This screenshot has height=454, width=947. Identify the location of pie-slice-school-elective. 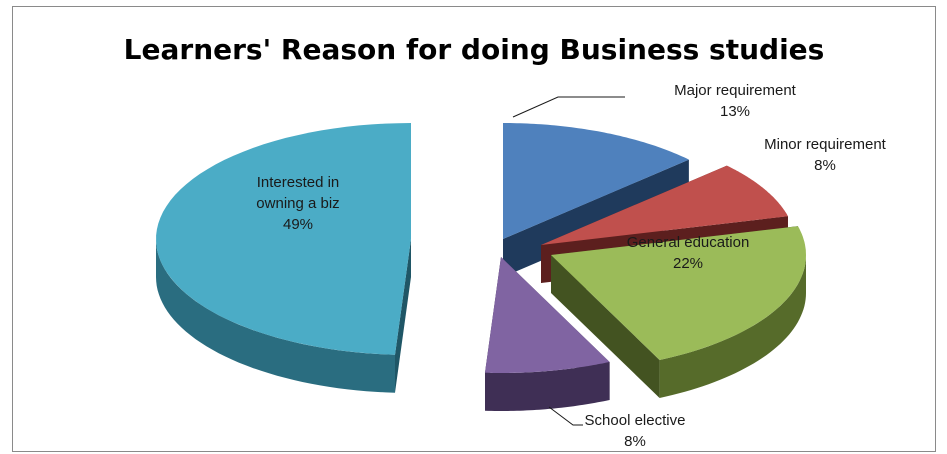
(547, 334).